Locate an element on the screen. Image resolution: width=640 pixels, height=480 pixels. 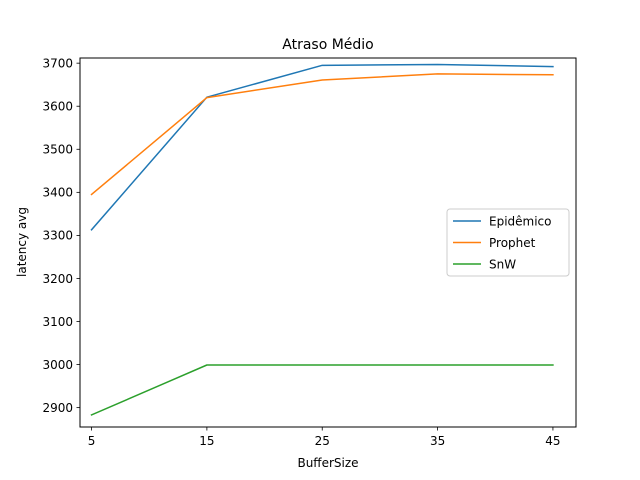
x-tick-label: 15 is located at coordinates (206, 441).